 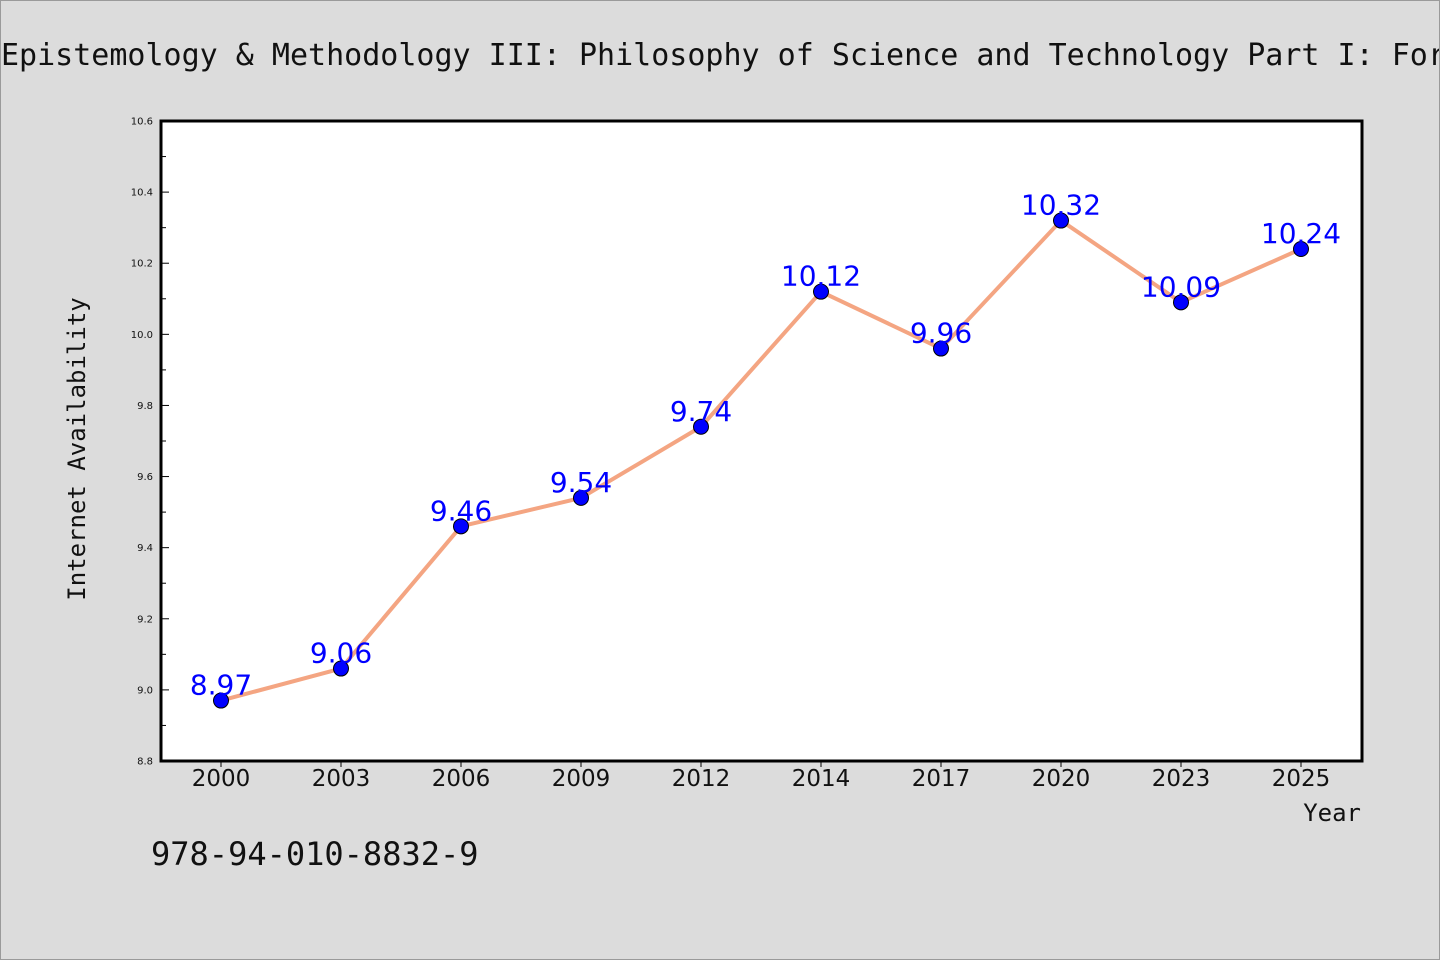 What do you see at coordinates (941, 779) in the screenshot?
I see `x-tick-label: 2017` at bounding box center [941, 779].